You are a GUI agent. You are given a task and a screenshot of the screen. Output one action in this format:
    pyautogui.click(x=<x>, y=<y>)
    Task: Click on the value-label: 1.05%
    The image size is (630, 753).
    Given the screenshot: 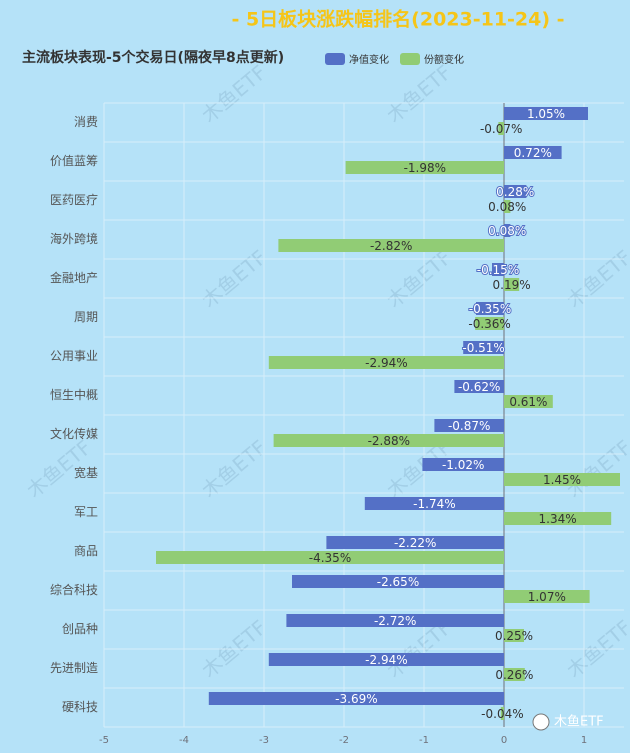 What is the action you would take?
    pyautogui.click(x=546, y=114)
    